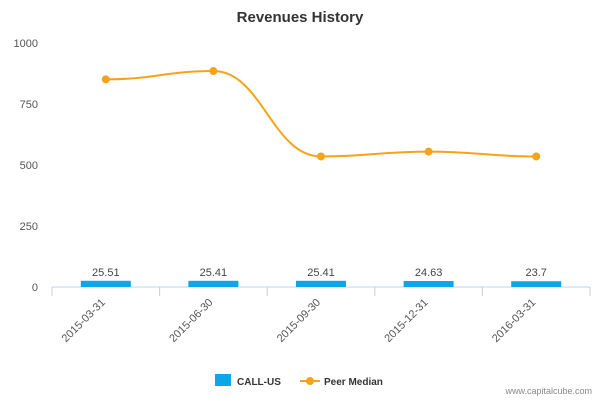  I want to click on x-tick-label: 2015-12-31, so click(406, 321).